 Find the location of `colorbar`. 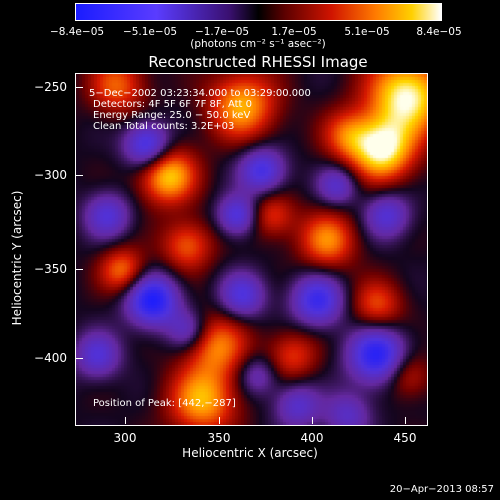

colorbar is located at coordinates (258, 12).